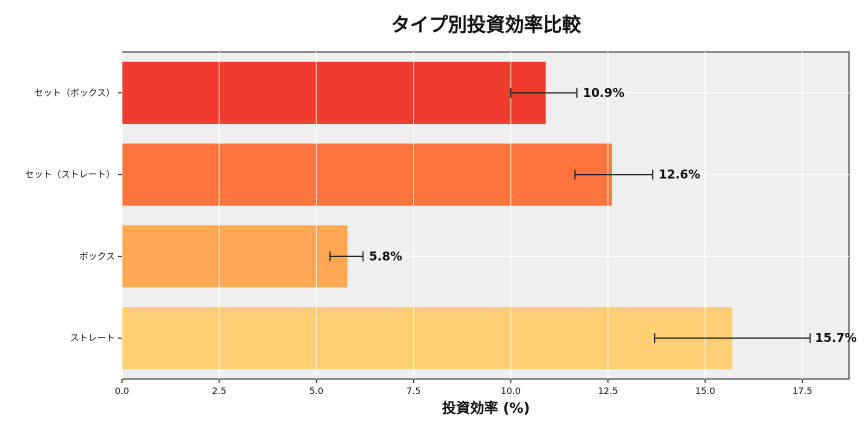 This screenshot has height=432, width=864. I want to click on y-tick-label-0: セット（ボックス）, so click(74, 93).